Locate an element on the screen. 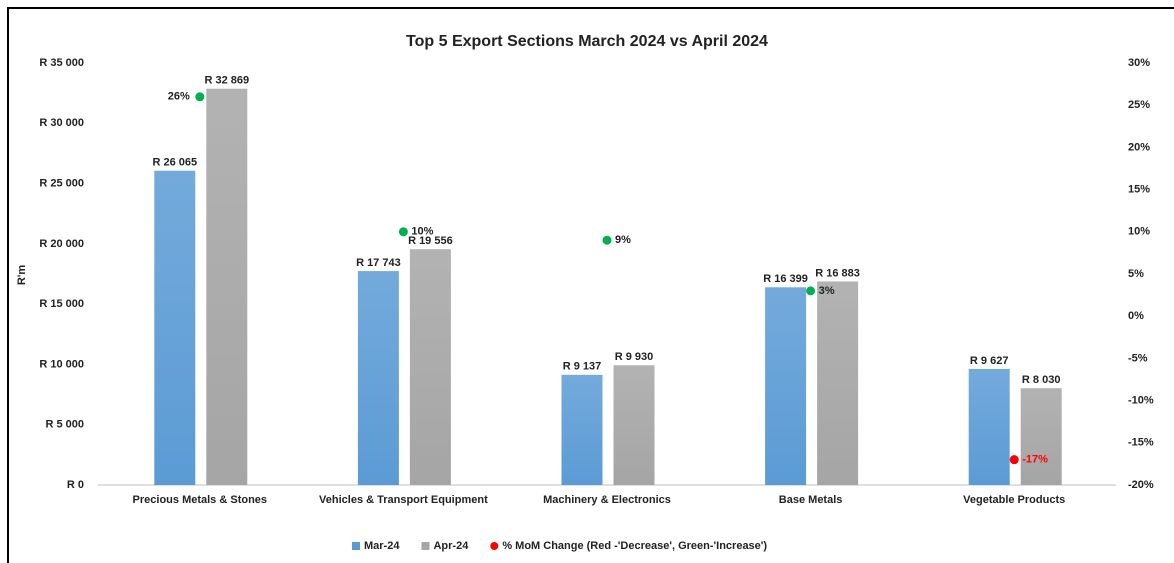 The width and height of the screenshot is (1174, 563). point-label: 3% is located at coordinates (827, 291).